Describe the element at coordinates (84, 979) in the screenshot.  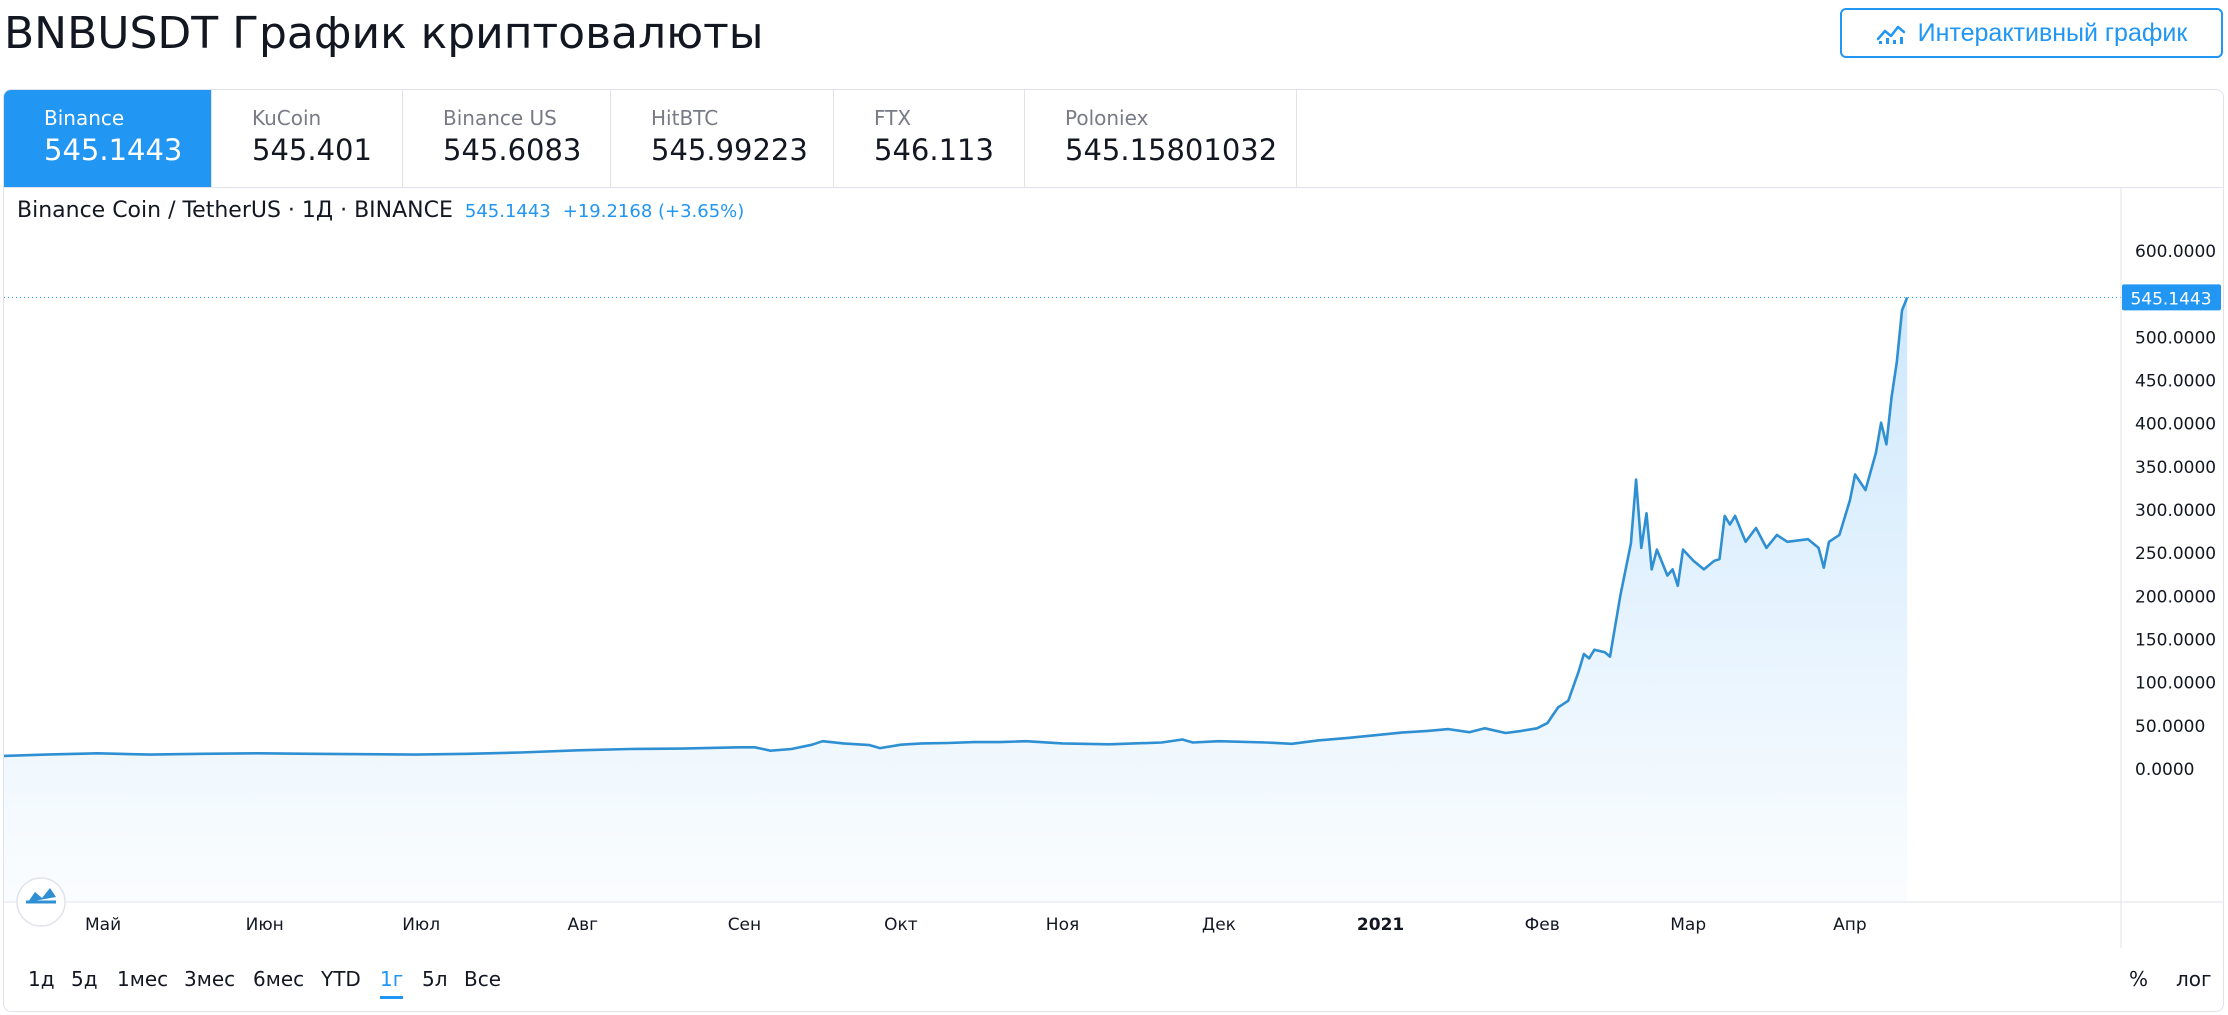
I see `range-button-5d: 5д` at that location.